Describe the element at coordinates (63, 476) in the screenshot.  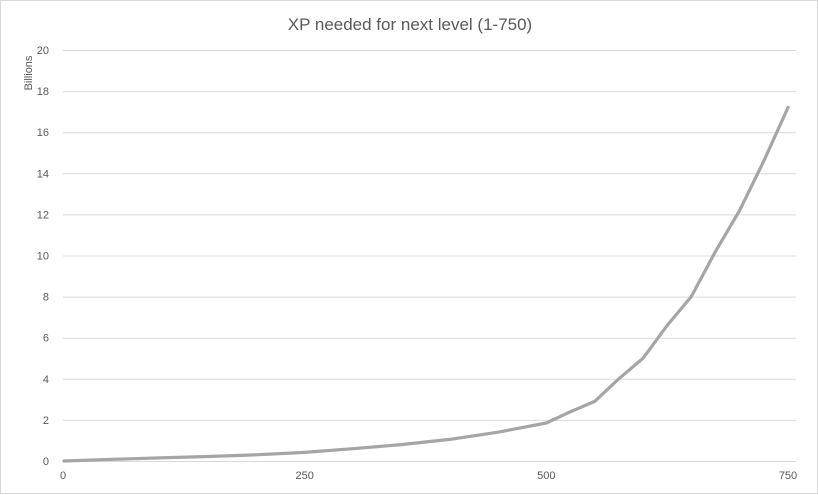
I see `x-tick-label: 0` at that location.